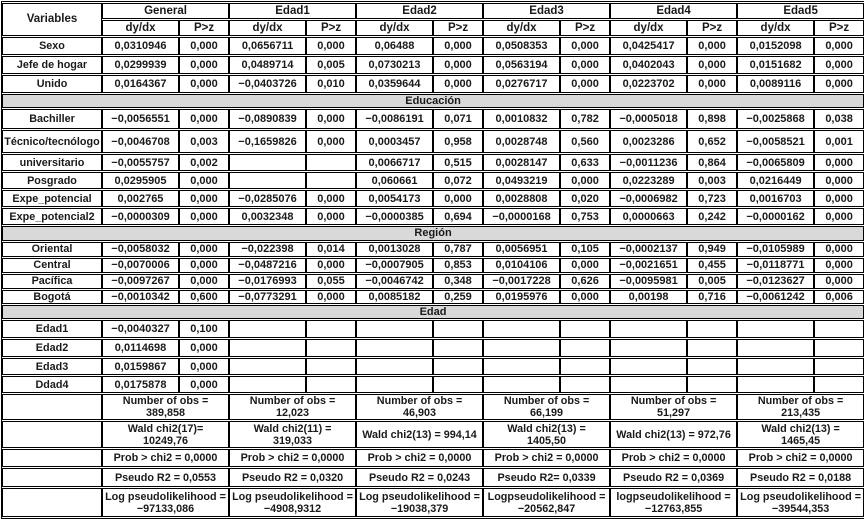  What do you see at coordinates (395, 217) in the screenshot?
I see `cell-dydx: −0,0000385` at bounding box center [395, 217].